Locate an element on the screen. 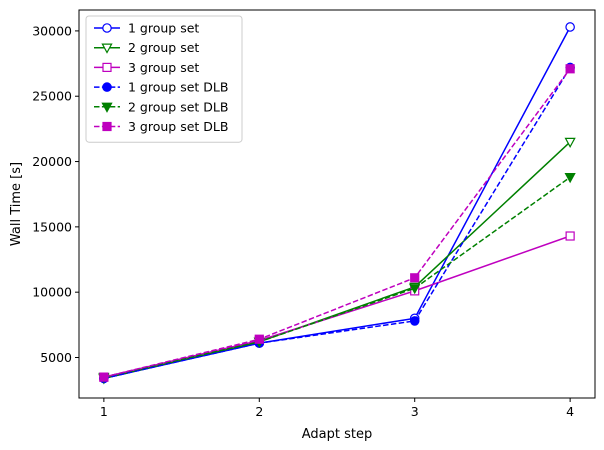 The image size is (604, 450). legend-label: 1 group set DLB is located at coordinates (178, 87).